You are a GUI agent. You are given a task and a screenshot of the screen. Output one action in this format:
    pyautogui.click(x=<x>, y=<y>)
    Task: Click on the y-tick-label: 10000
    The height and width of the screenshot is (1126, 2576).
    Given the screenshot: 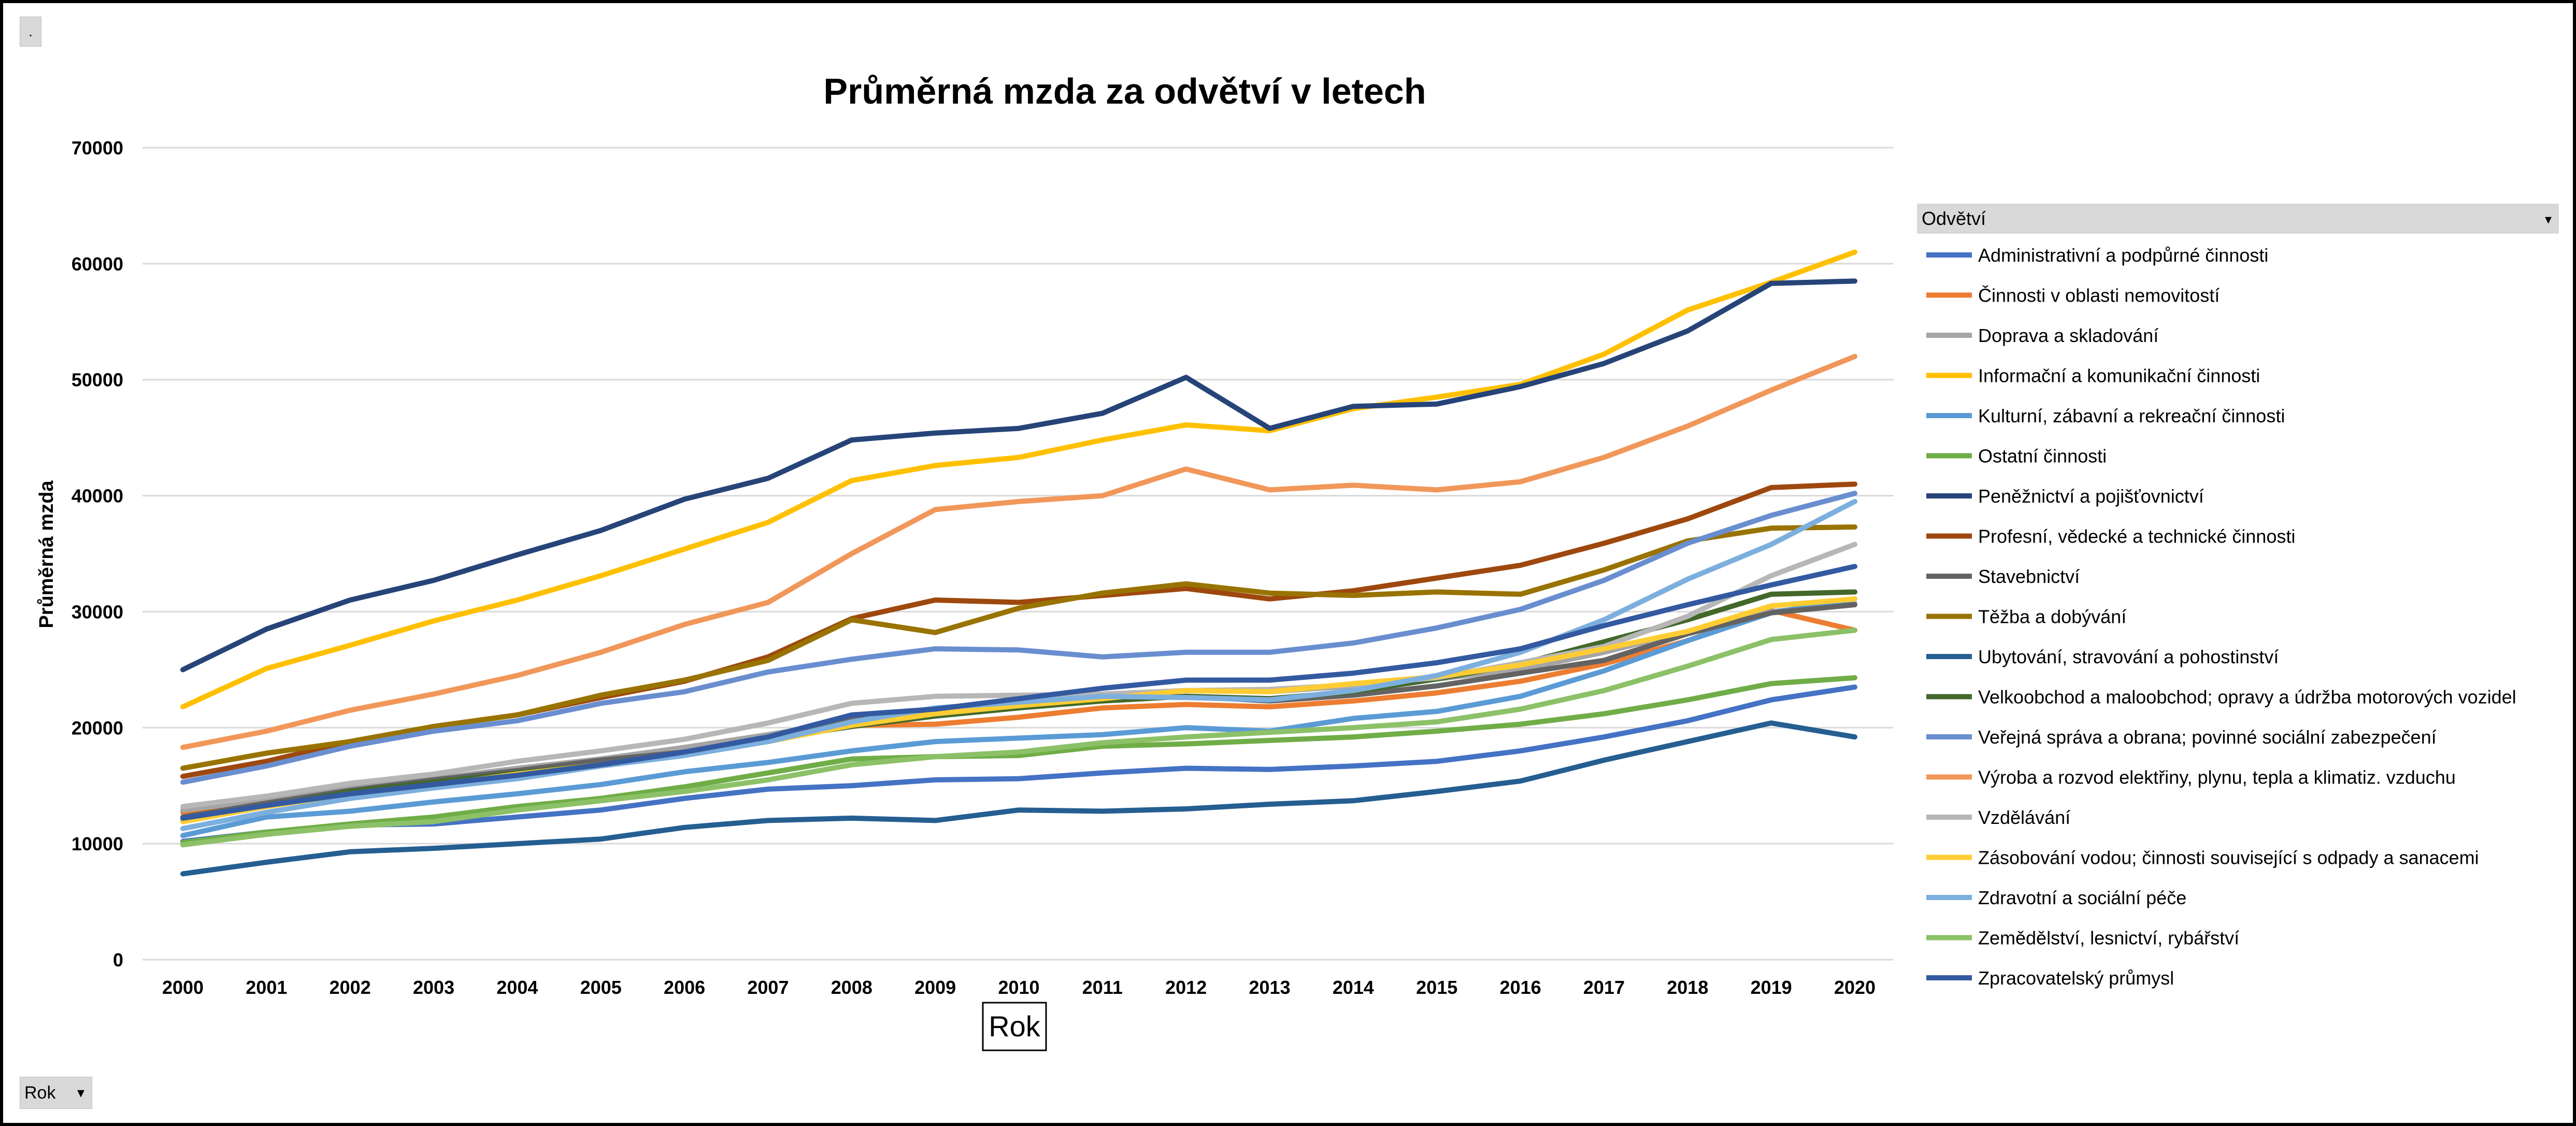 What is the action you would take?
    pyautogui.click(x=97, y=844)
    